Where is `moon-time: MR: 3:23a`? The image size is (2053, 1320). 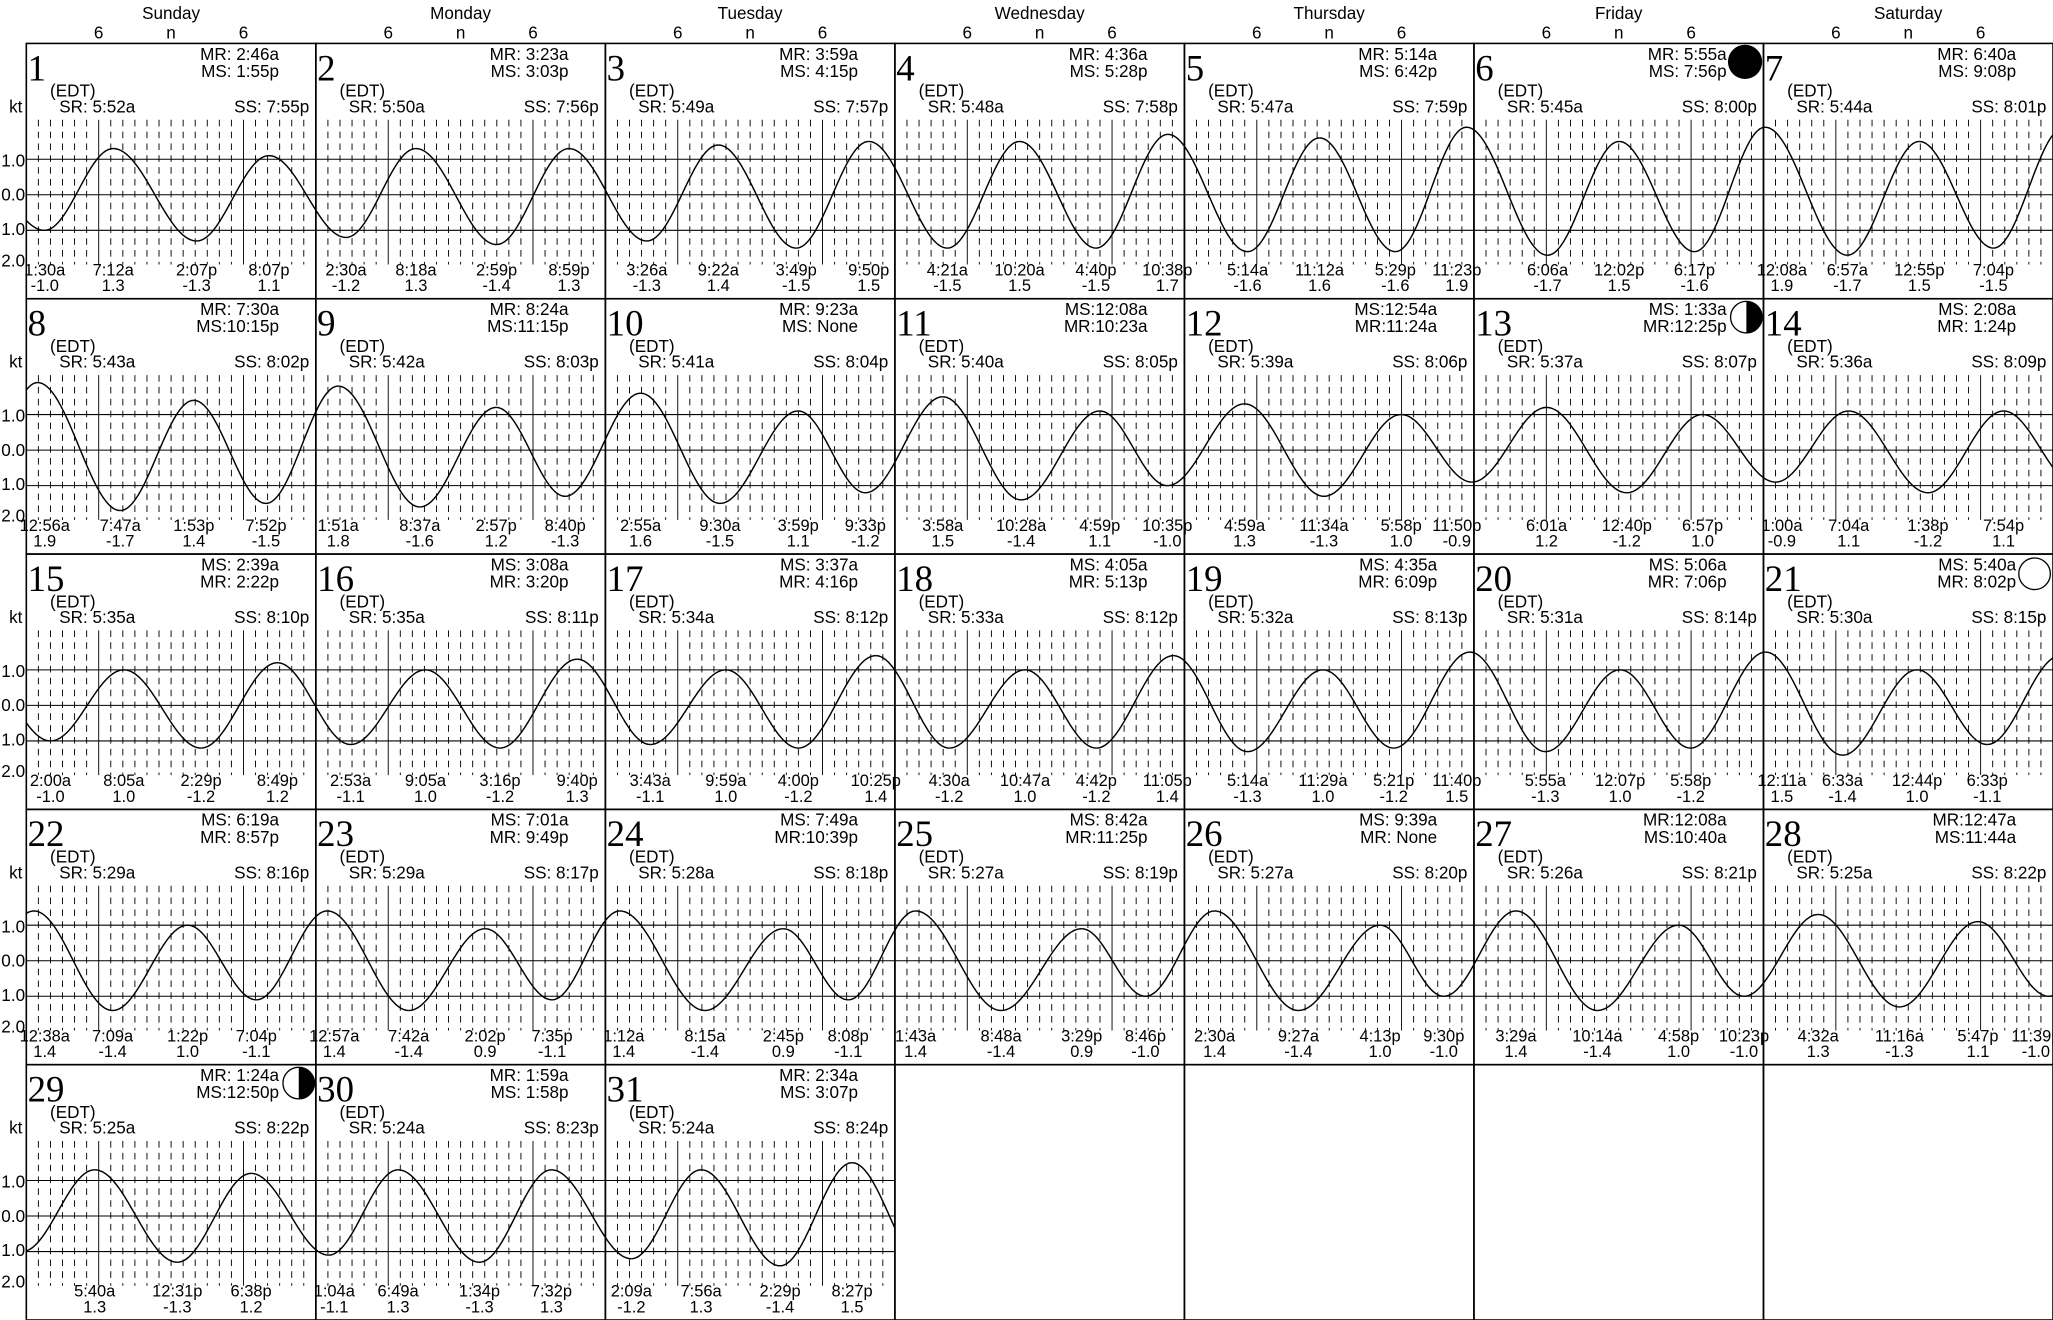 moon-time: MR: 3:23a is located at coordinates (529, 54).